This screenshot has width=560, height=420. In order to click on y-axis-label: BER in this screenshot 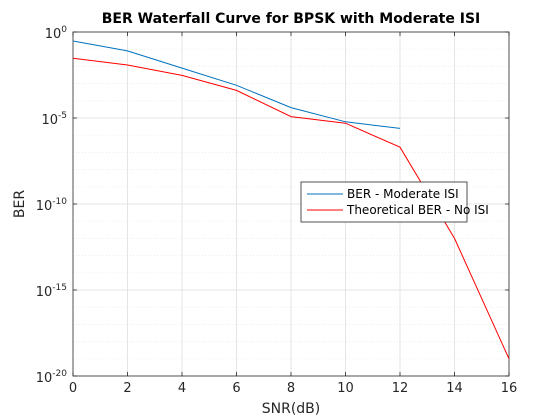, I will do `click(20, 204)`.